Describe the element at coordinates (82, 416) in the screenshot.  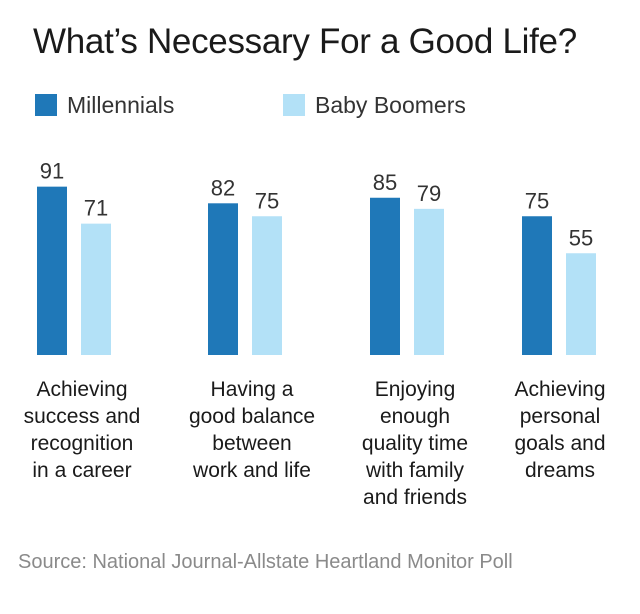
I see `category-label-line: success and` at that location.